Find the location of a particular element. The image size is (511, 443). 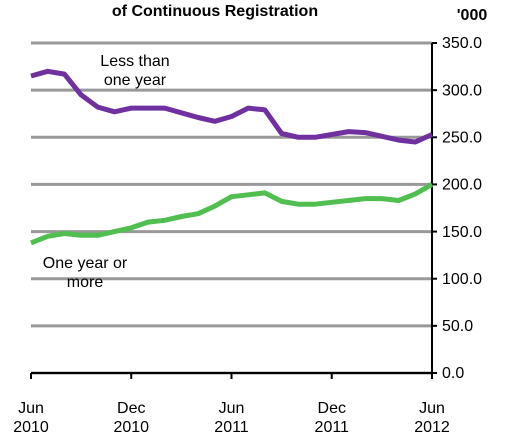

y-tick-label: 350.0 is located at coordinates (462, 43).